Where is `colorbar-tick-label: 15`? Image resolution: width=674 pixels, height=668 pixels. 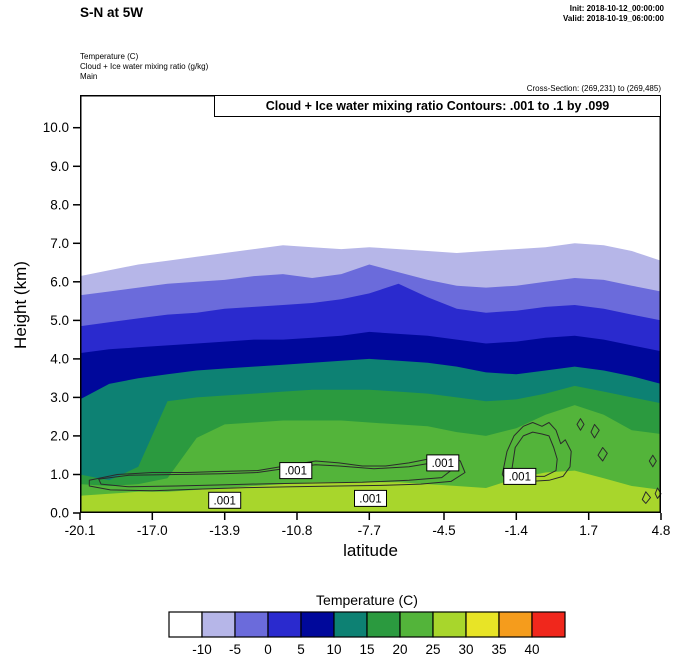
colorbar-tick-label: 15 is located at coordinates (366, 649).